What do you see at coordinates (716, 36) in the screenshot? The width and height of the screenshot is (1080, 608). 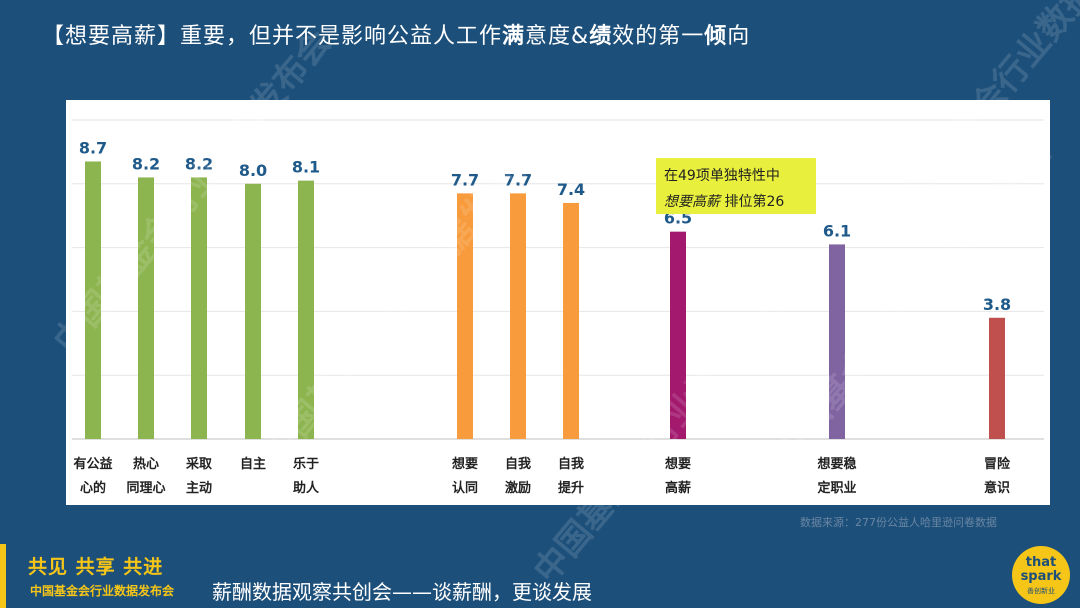 I see `title-text-6: 倾` at bounding box center [716, 36].